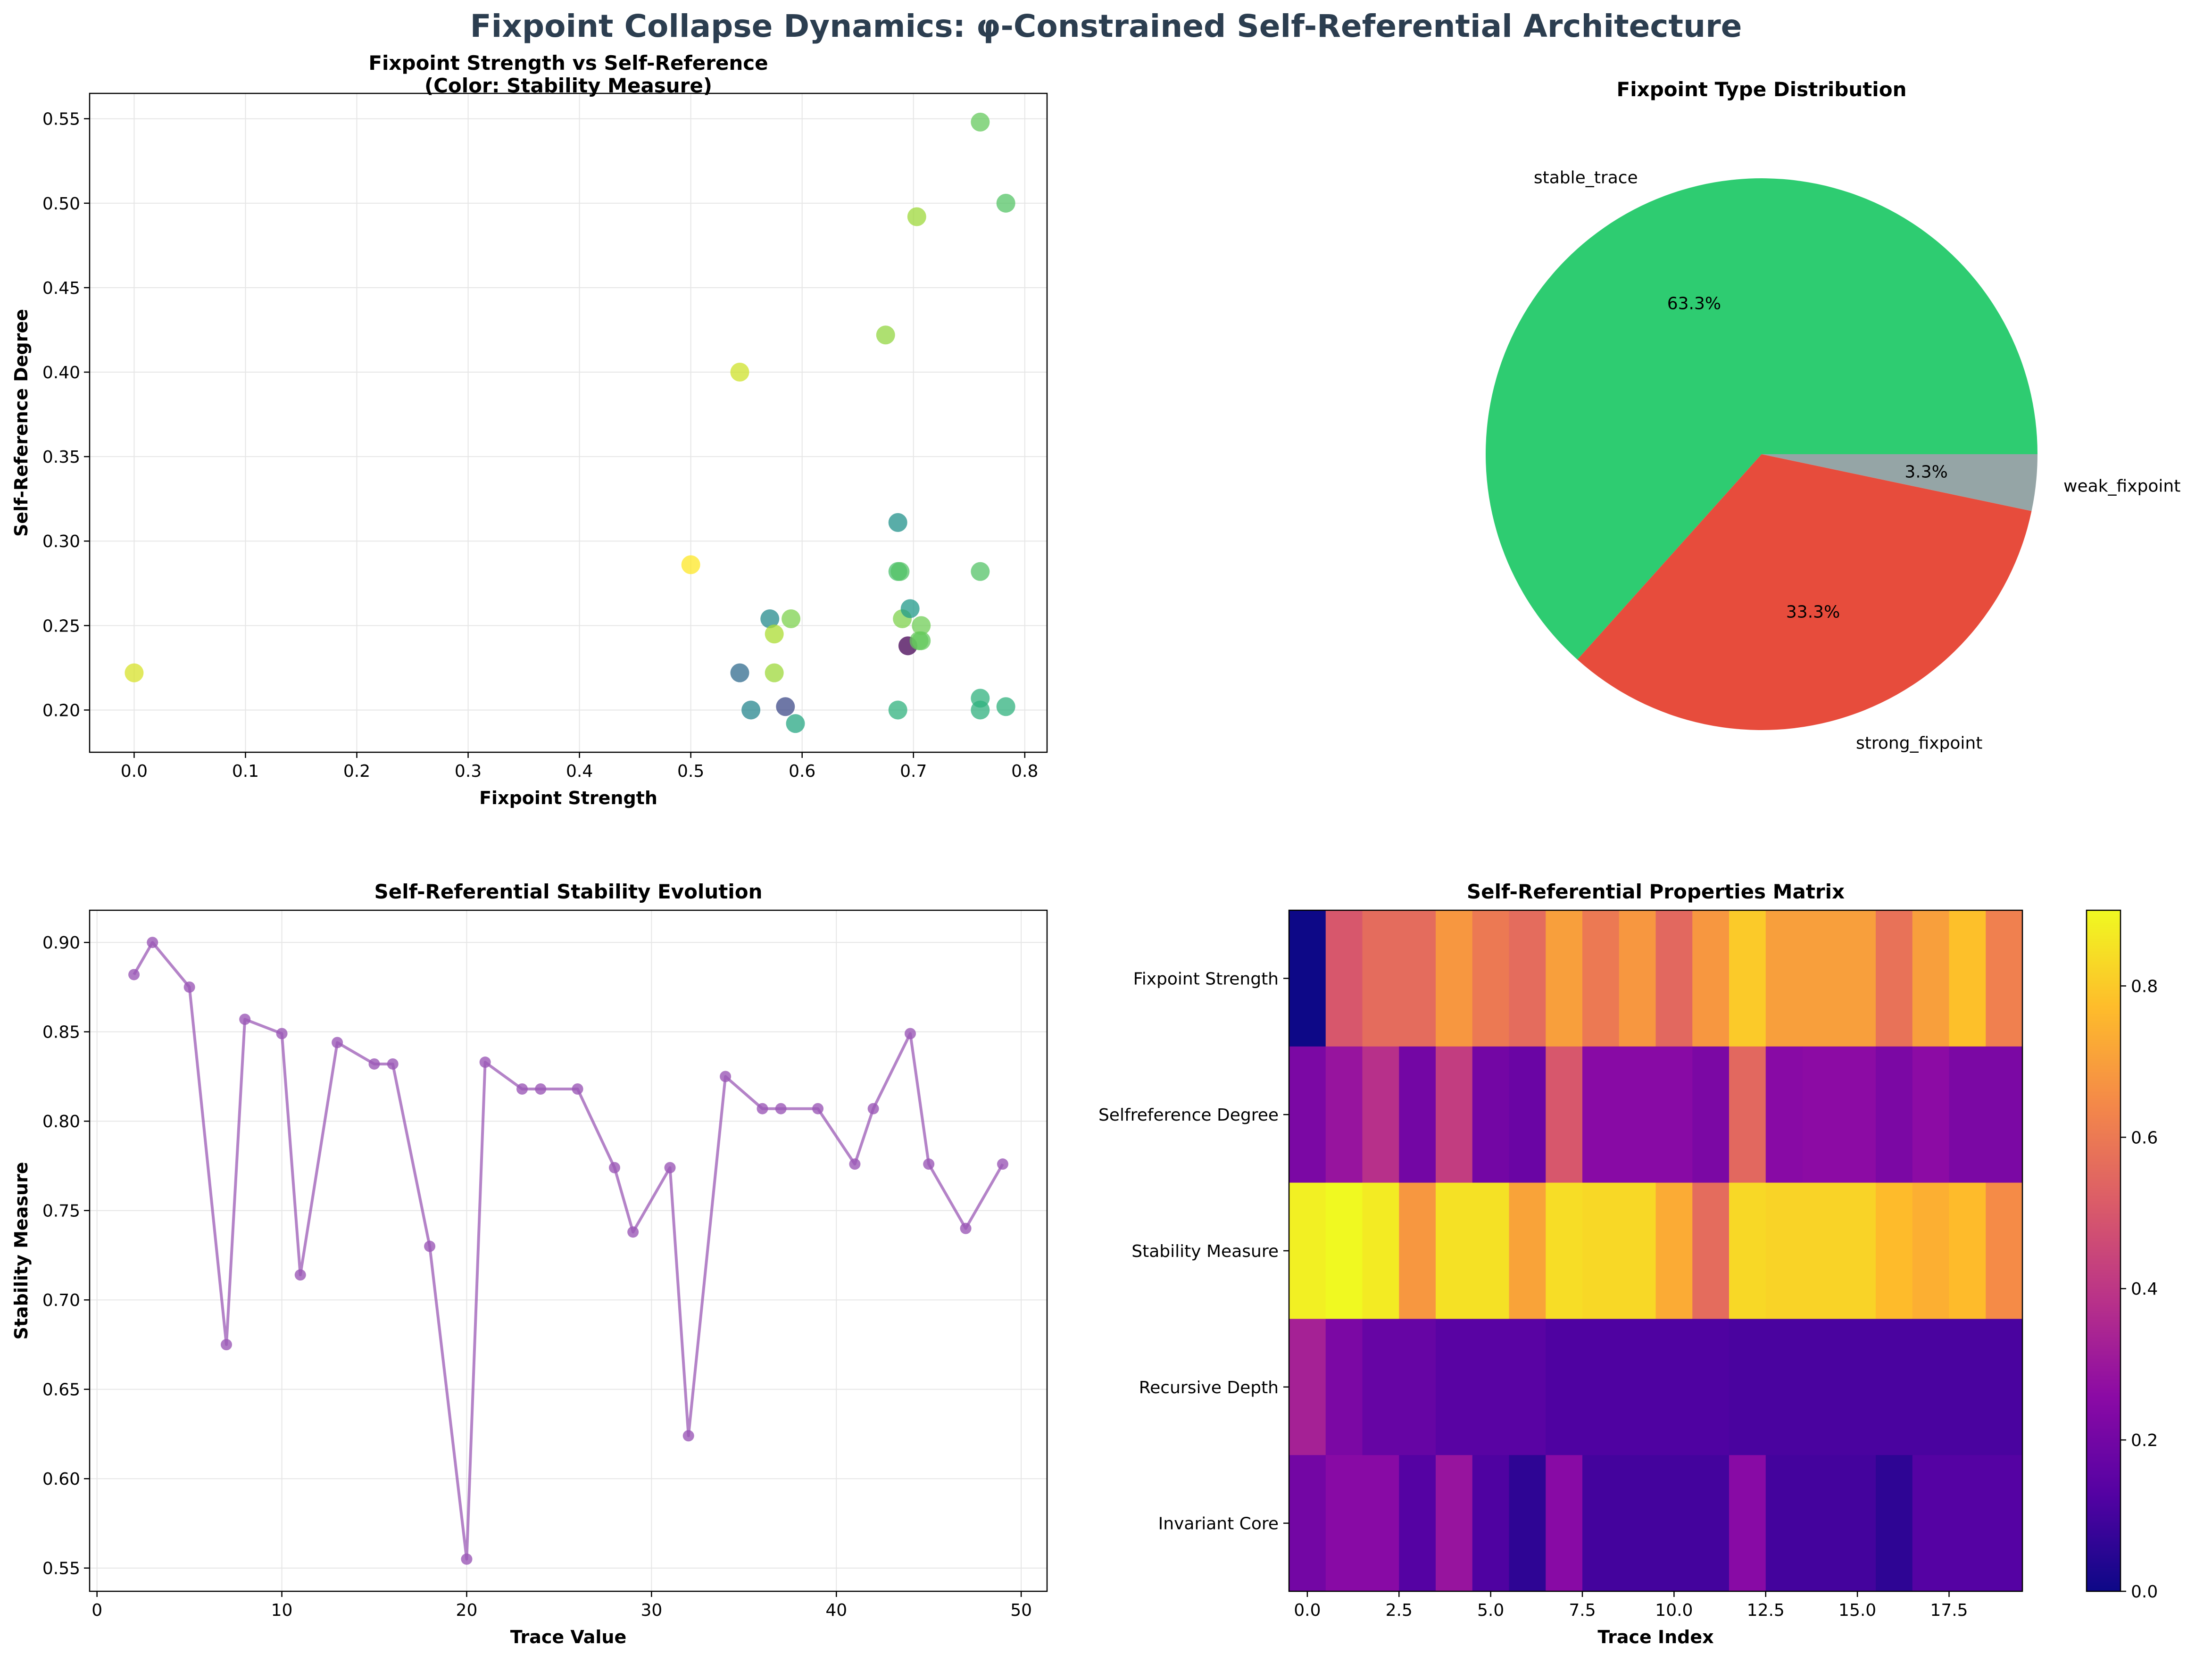 The width and height of the screenshot is (2212, 1671). What do you see at coordinates (1586, 177) in the screenshot?
I see `pie-slice-label: stable_trace` at bounding box center [1586, 177].